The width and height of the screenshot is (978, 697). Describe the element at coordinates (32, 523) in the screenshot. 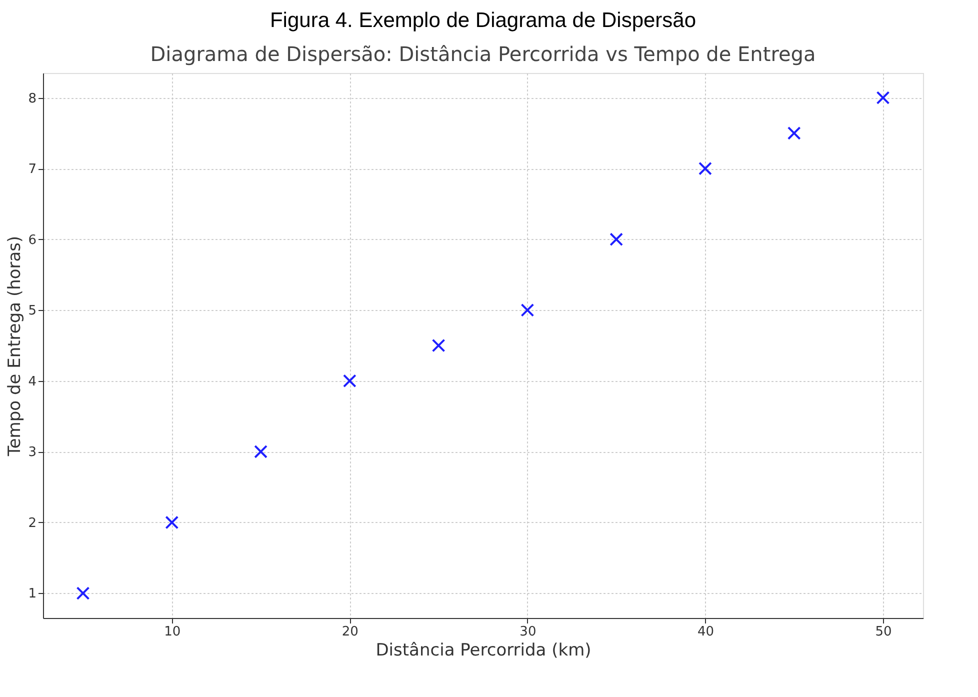

I see `y-tick-label: 2` at that location.